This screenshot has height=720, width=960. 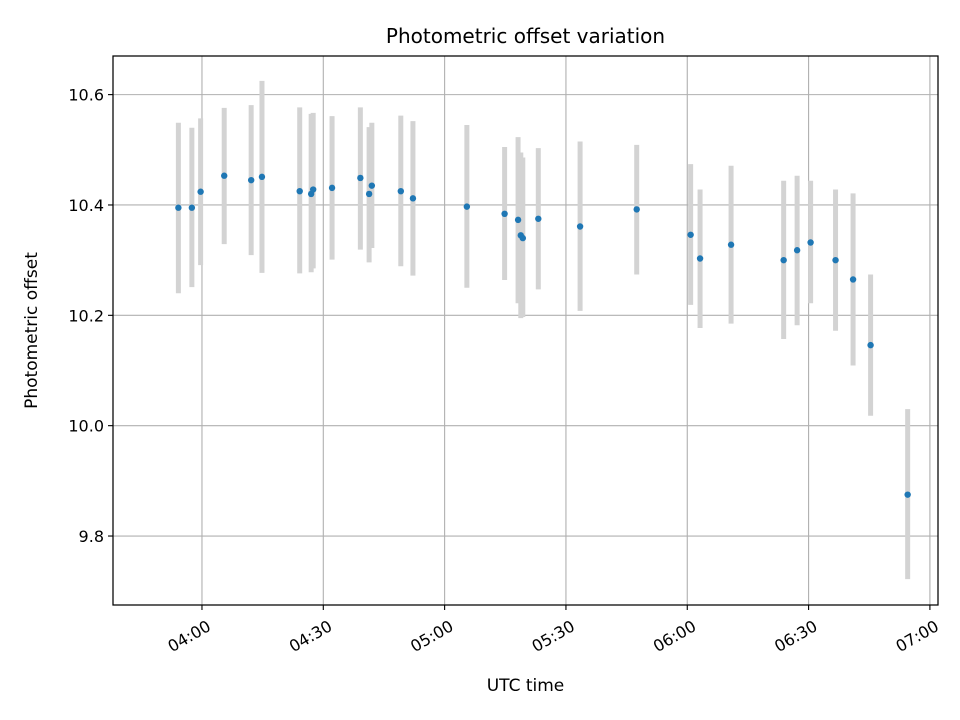 I want to click on x-axis-ticks: 04:00 04:30 05:00 05:30 06:00 06:30 07:00, so click(x=553, y=630).